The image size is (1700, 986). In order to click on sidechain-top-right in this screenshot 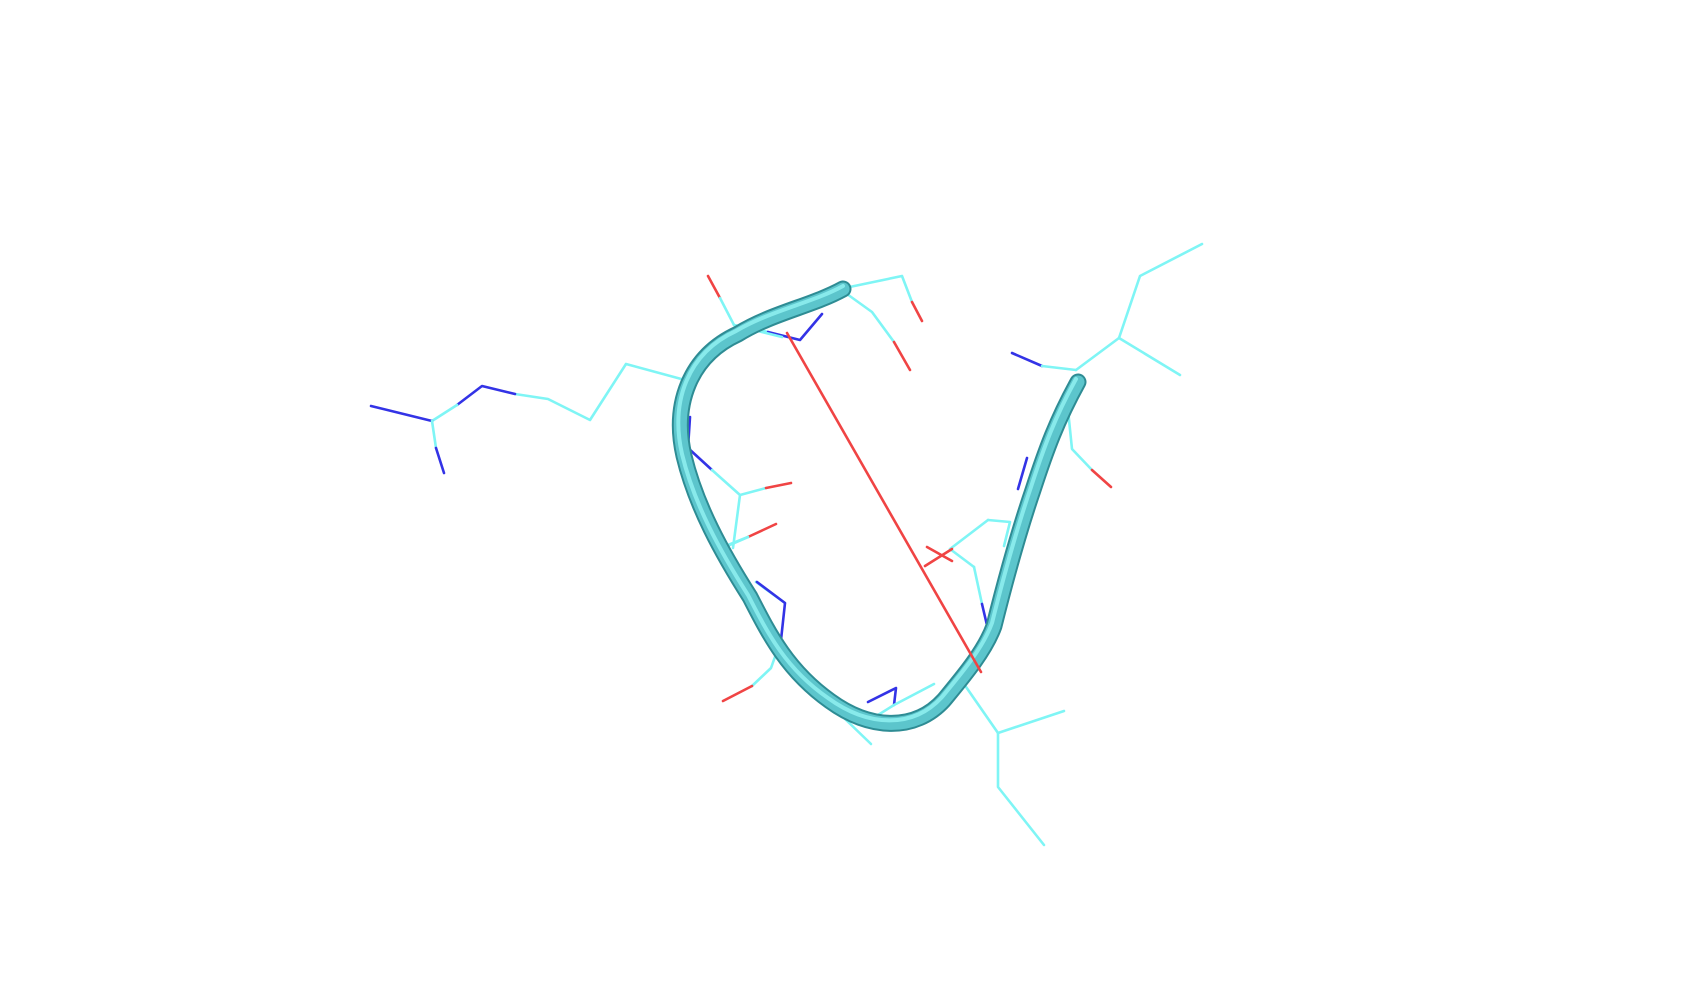, I will do `click(881, 323)`.